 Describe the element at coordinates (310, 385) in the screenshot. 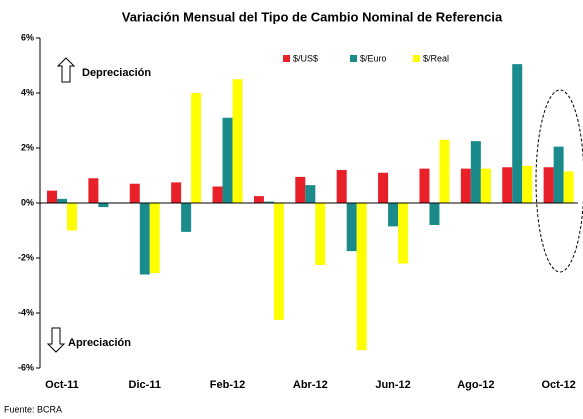

I see `x-tick-label: Abr-12` at that location.